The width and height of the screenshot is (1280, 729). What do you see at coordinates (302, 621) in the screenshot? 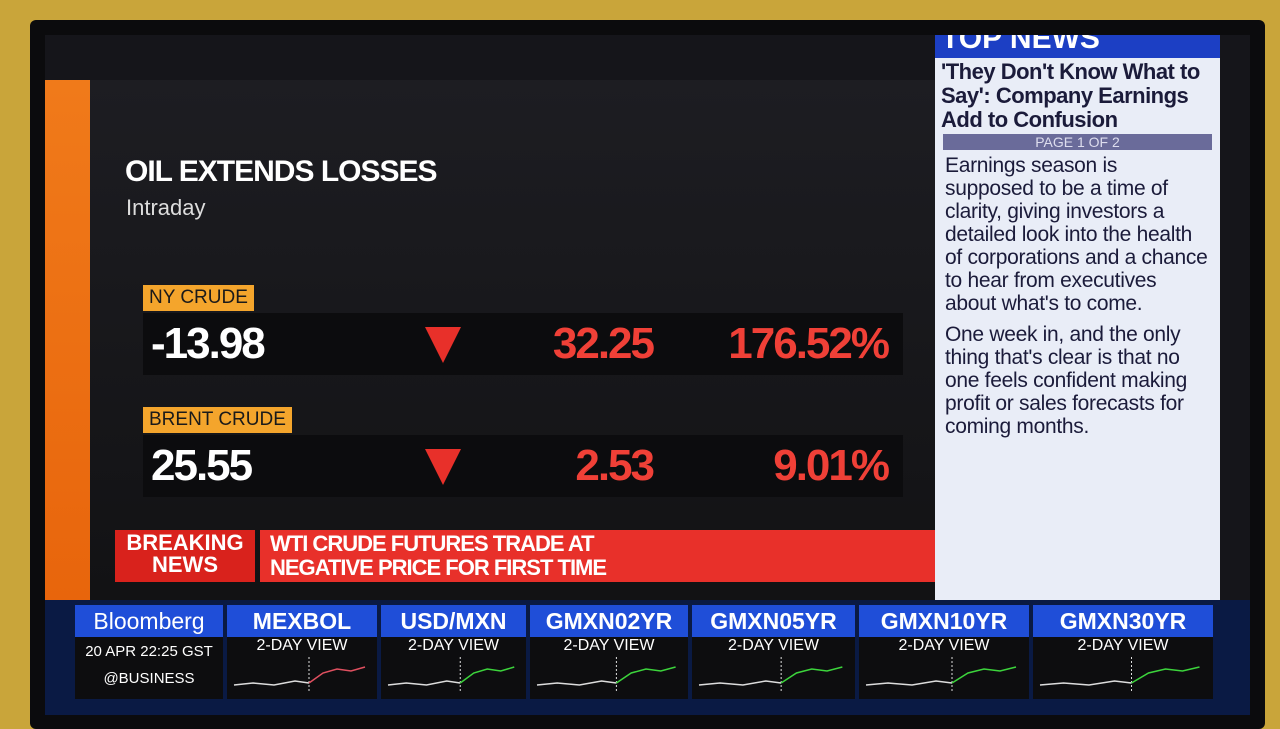
I see `symbol: MEXBOL` at bounding box center [302, 621].